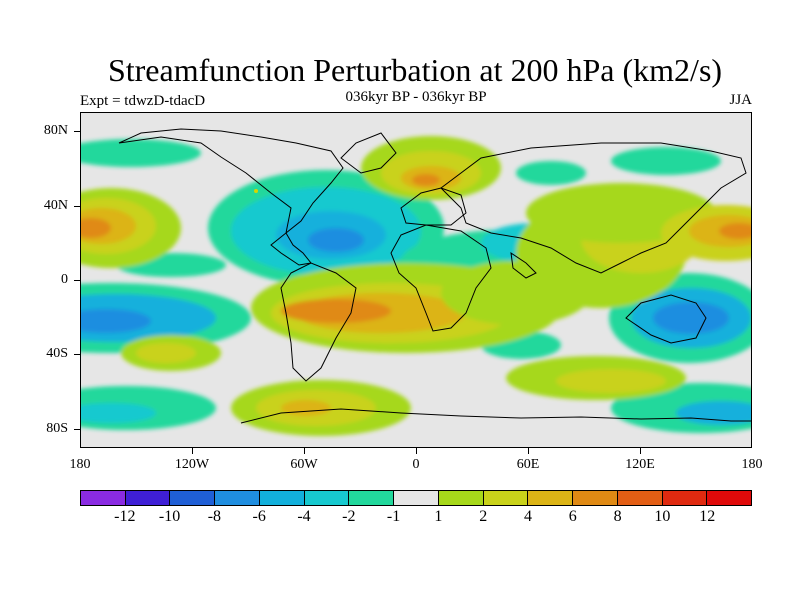  What do you see at coordinates (640, 464) in the screenshot?
I see `lon-label: 120E` at bounding box center [640, 464].